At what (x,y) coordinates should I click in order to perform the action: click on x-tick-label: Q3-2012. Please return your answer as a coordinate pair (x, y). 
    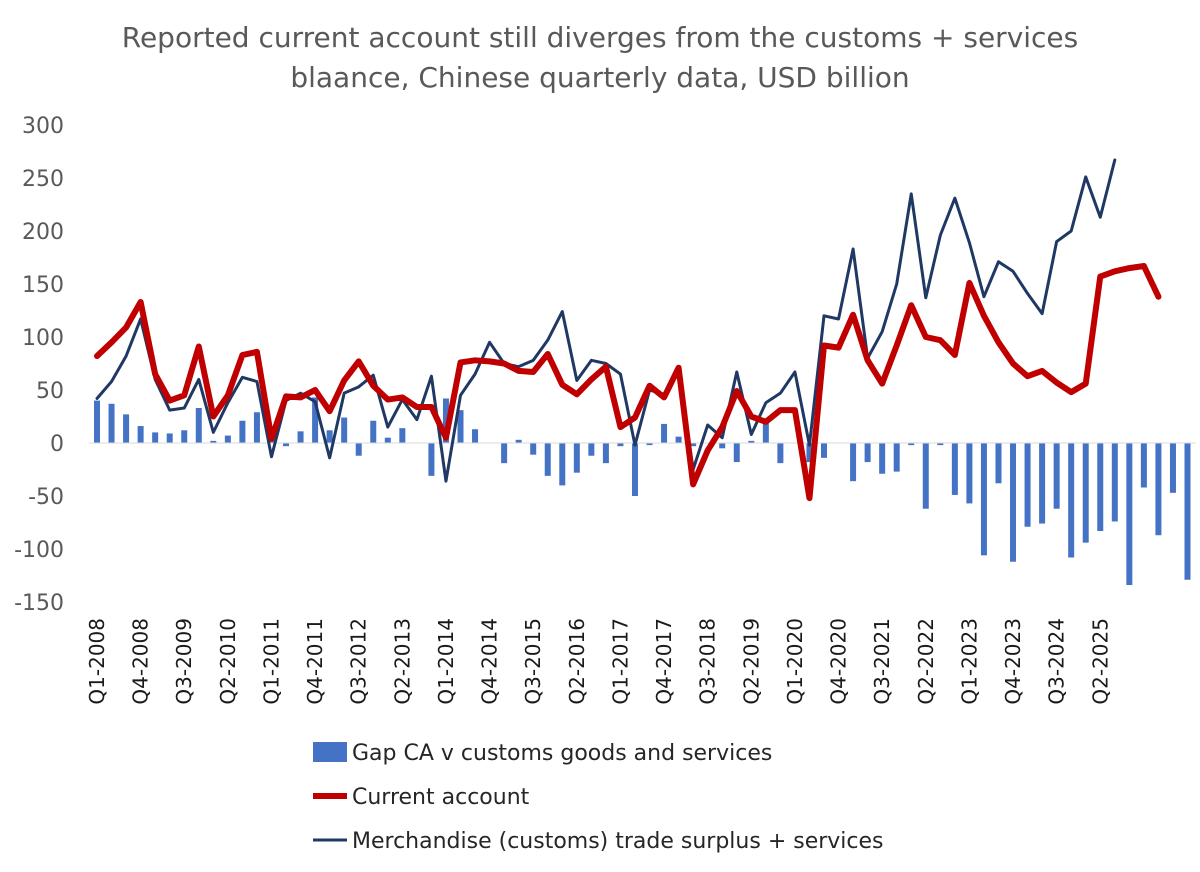
    Looking at the image, I should click on (359, 661).